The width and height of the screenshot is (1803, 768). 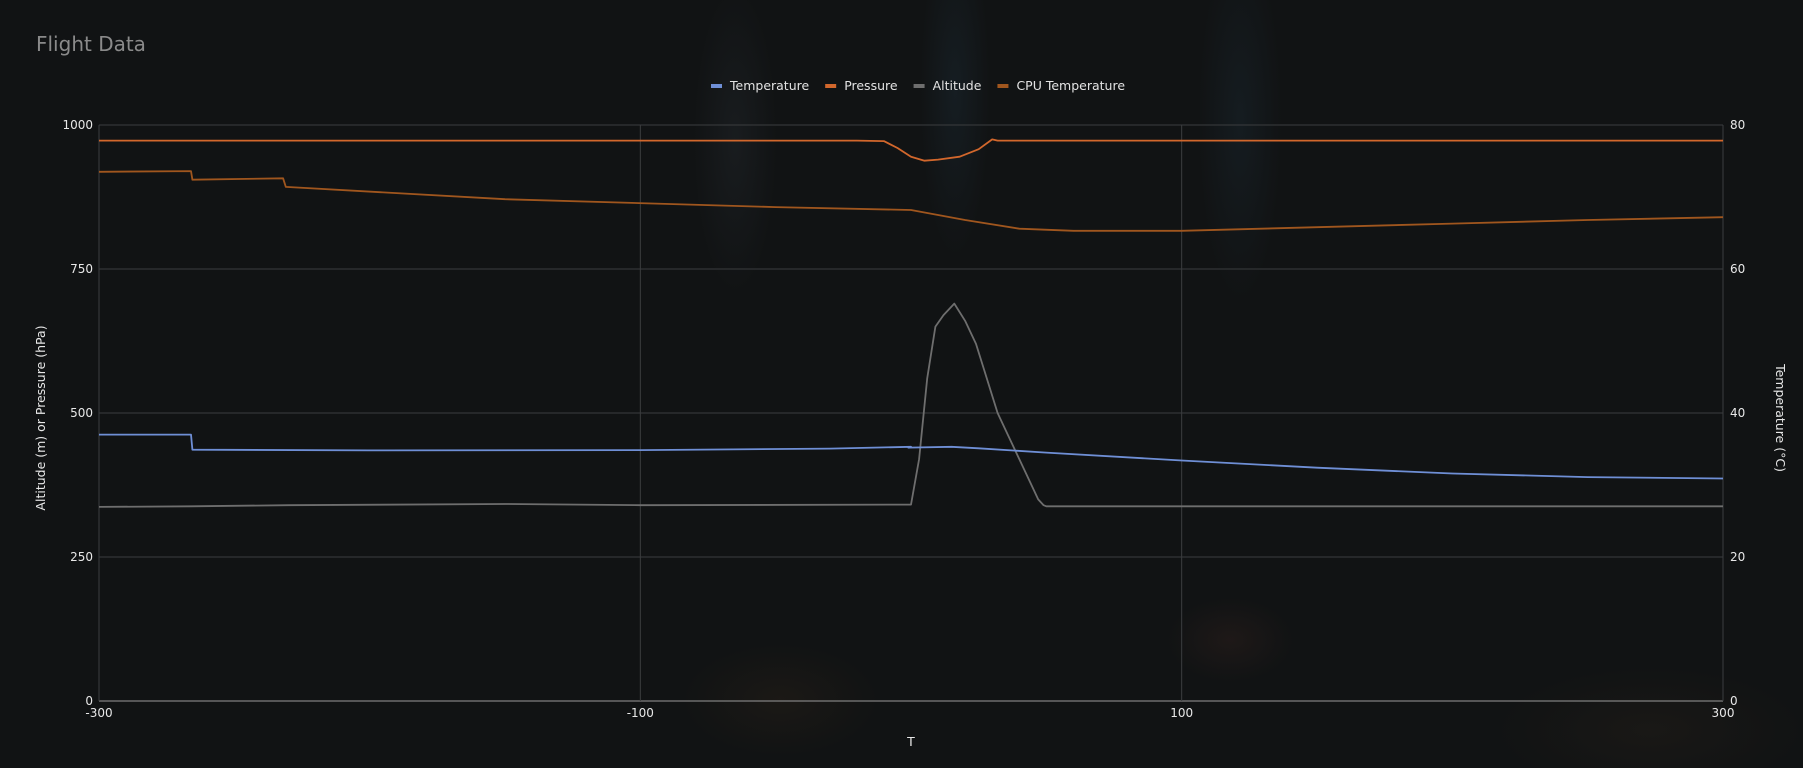 What do you see at coordinates (640, 713) in the screenshot?
I see `x-tick-label: -100` at bounding box center [640, 713].